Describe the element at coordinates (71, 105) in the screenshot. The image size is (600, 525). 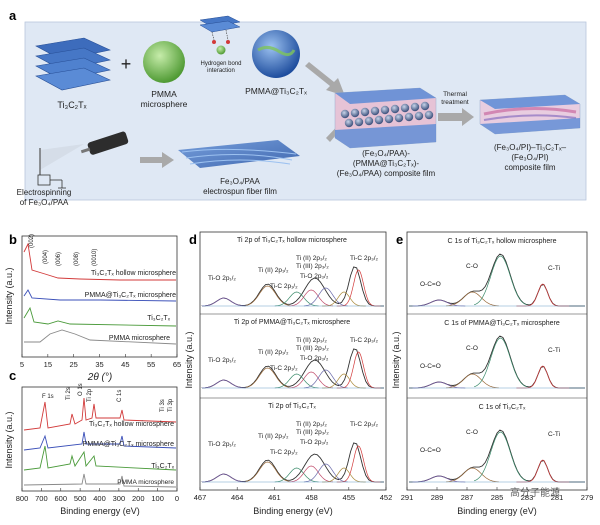
I see `mxene-label: Ti₃C₂Tₓ` at that location.